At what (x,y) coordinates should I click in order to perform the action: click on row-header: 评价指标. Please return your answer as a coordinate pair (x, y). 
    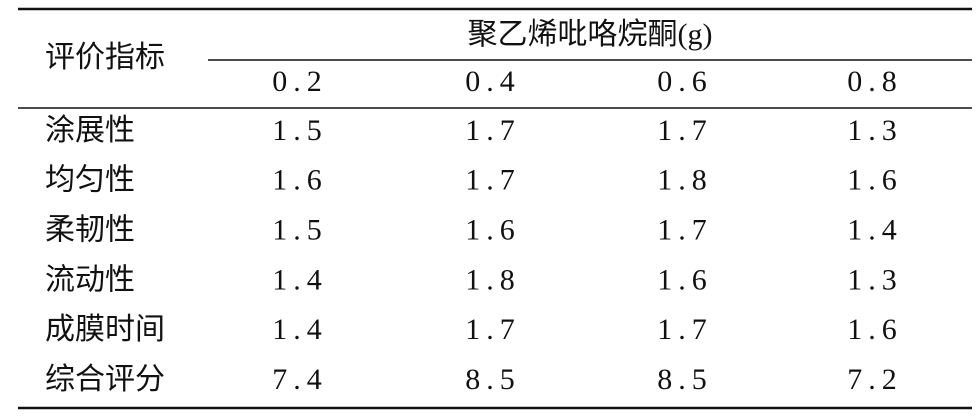
    Looking at the image, I should click on (105, 57).